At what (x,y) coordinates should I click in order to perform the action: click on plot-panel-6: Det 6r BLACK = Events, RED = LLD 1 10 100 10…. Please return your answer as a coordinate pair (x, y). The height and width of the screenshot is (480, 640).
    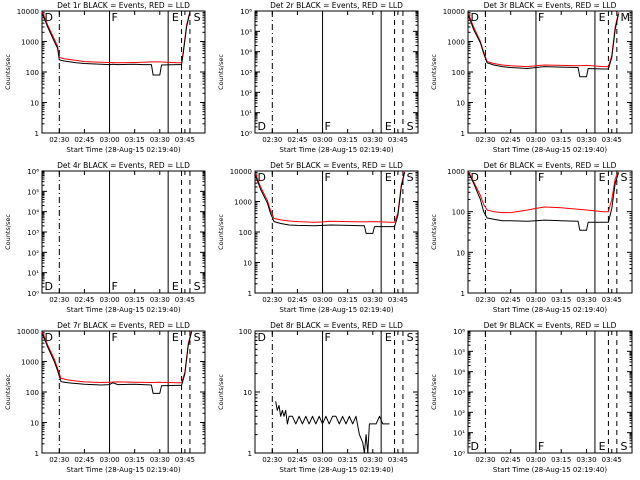
    Looking at the image, I should click on (531, 237).